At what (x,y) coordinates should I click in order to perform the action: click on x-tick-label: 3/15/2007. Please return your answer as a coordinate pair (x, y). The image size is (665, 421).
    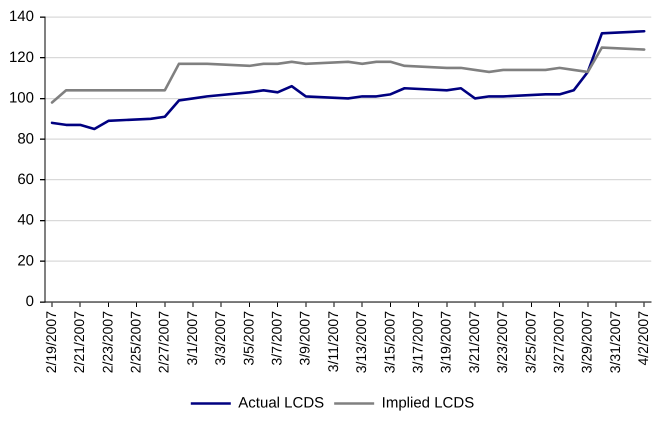
    Looking at the image, I should click on (389, 342).